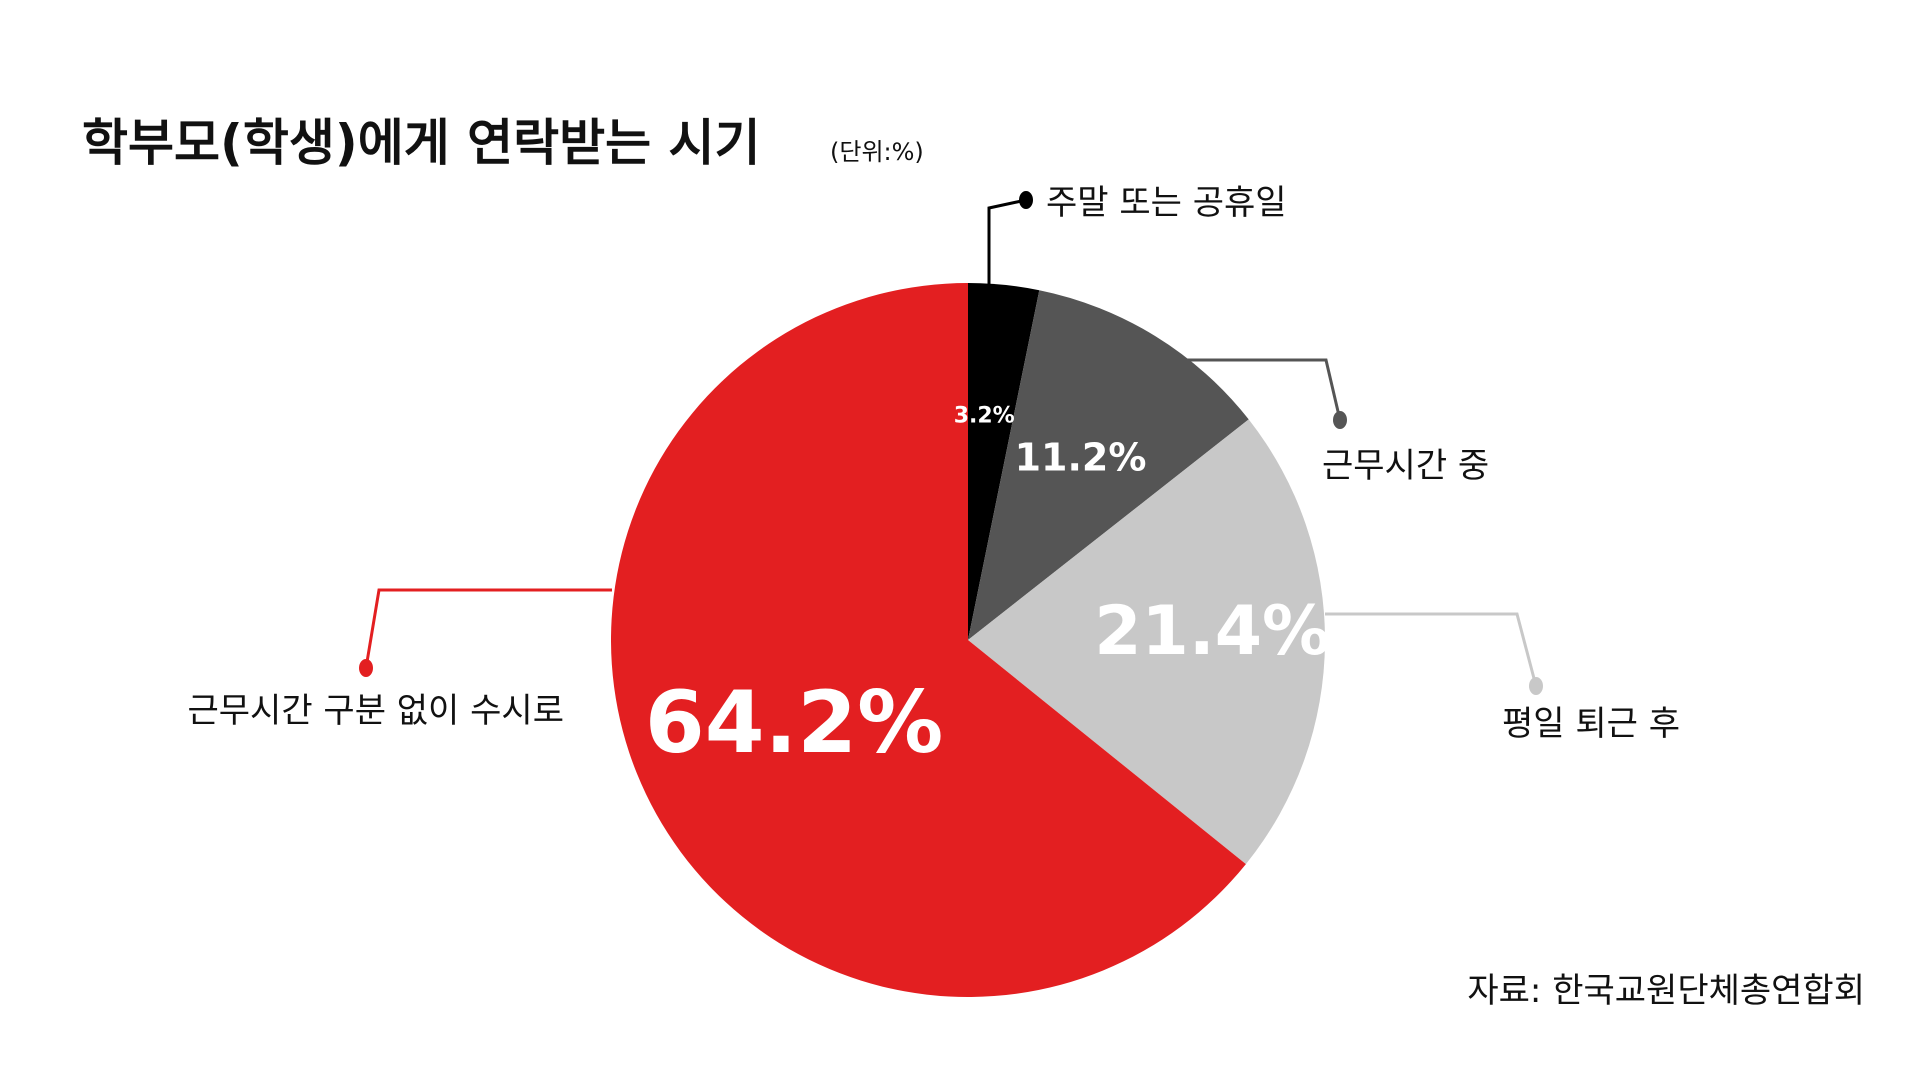 The height and width of the screenshot is (1090, 1930). I want to click on chart-title: 학부모(학생)에게 연락받는 시기, so click(421, 143).